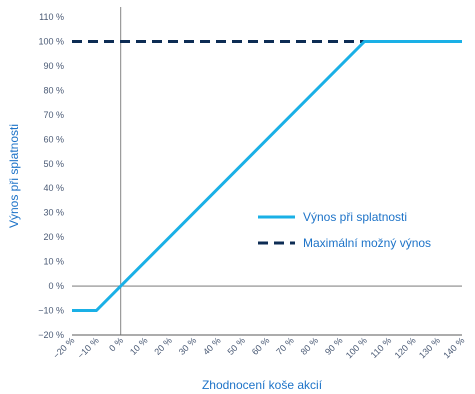 This screenshot has height=394, width=475. What do you see at coordinates (188, 346) in the screenshot?
I see `x-tick-label: 30 %` at bounding box center [188, 346].